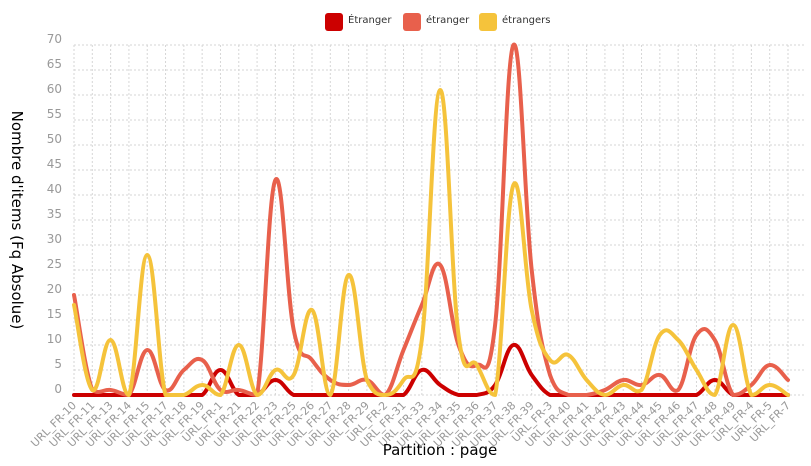 This screenshot has height=466, width=811. I want to click on legend-label-2: étrangers, so click(526, 20).